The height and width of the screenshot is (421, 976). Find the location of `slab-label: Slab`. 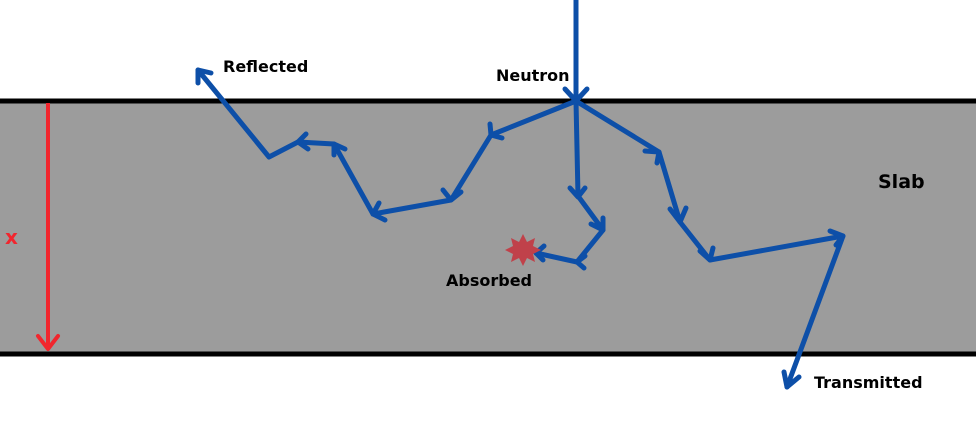

slab-label: Slab is located at coordinates (901, 182).